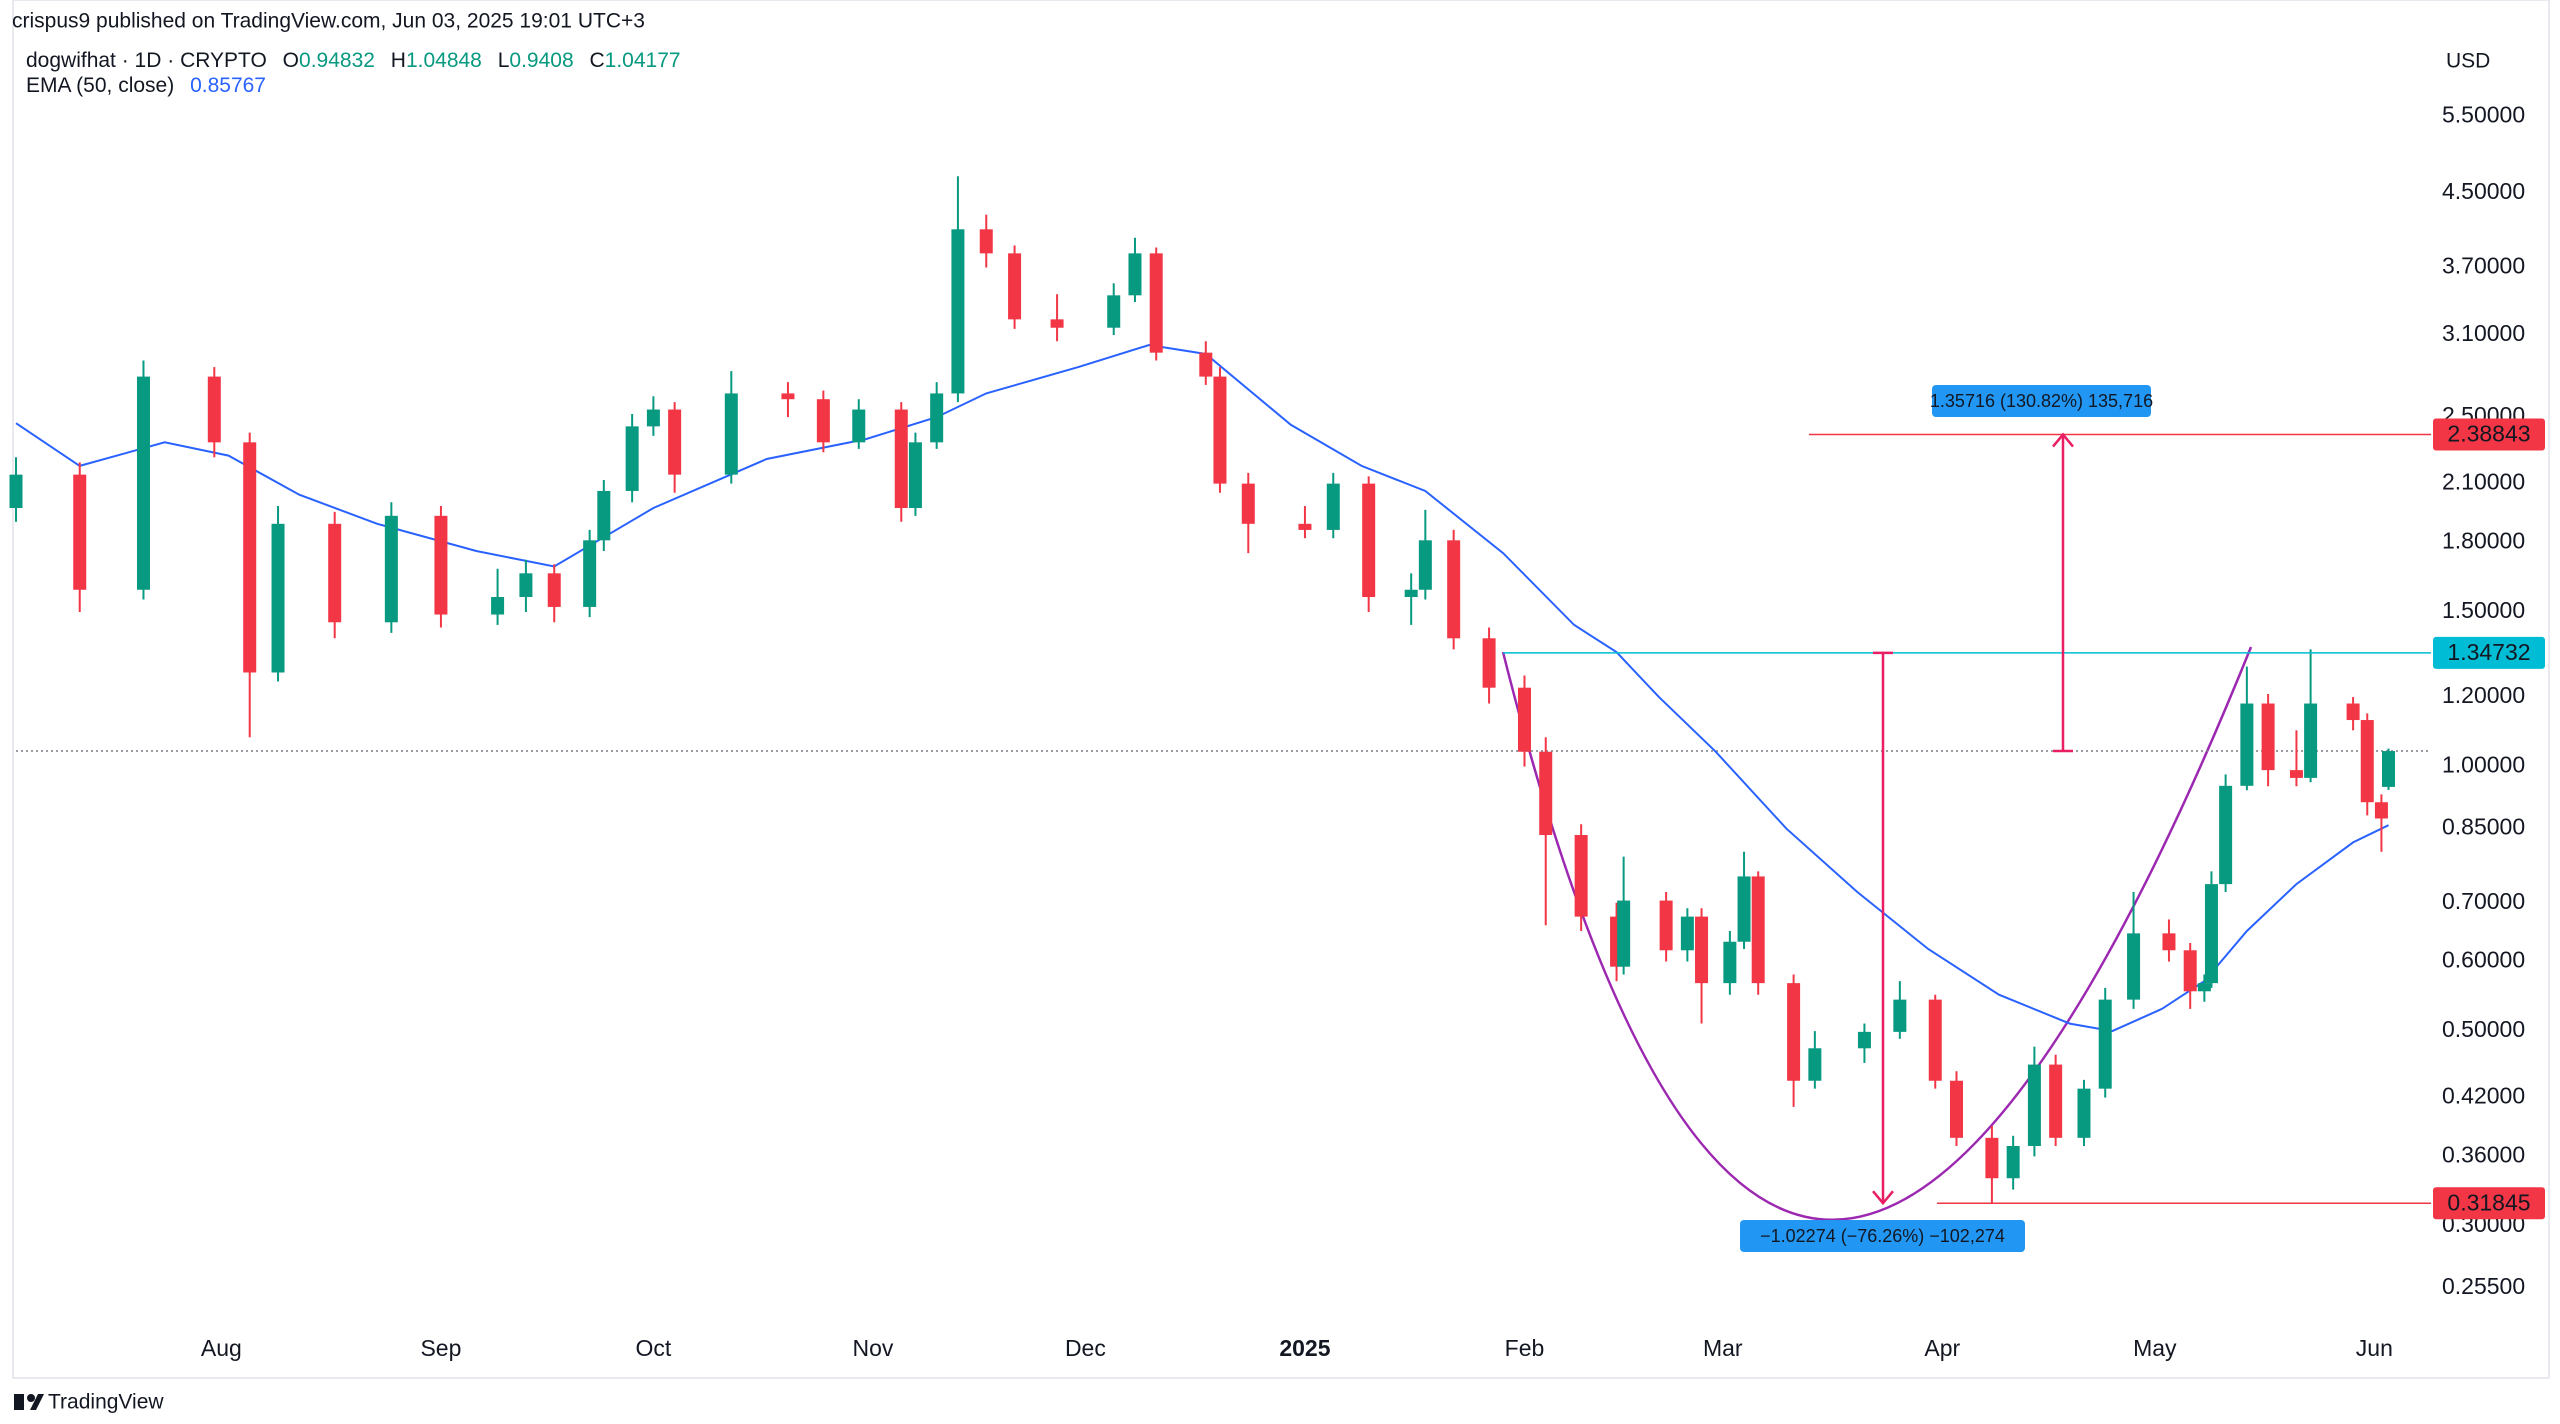  I want to click on x-tick-label: Oct, so click(653, 1348).